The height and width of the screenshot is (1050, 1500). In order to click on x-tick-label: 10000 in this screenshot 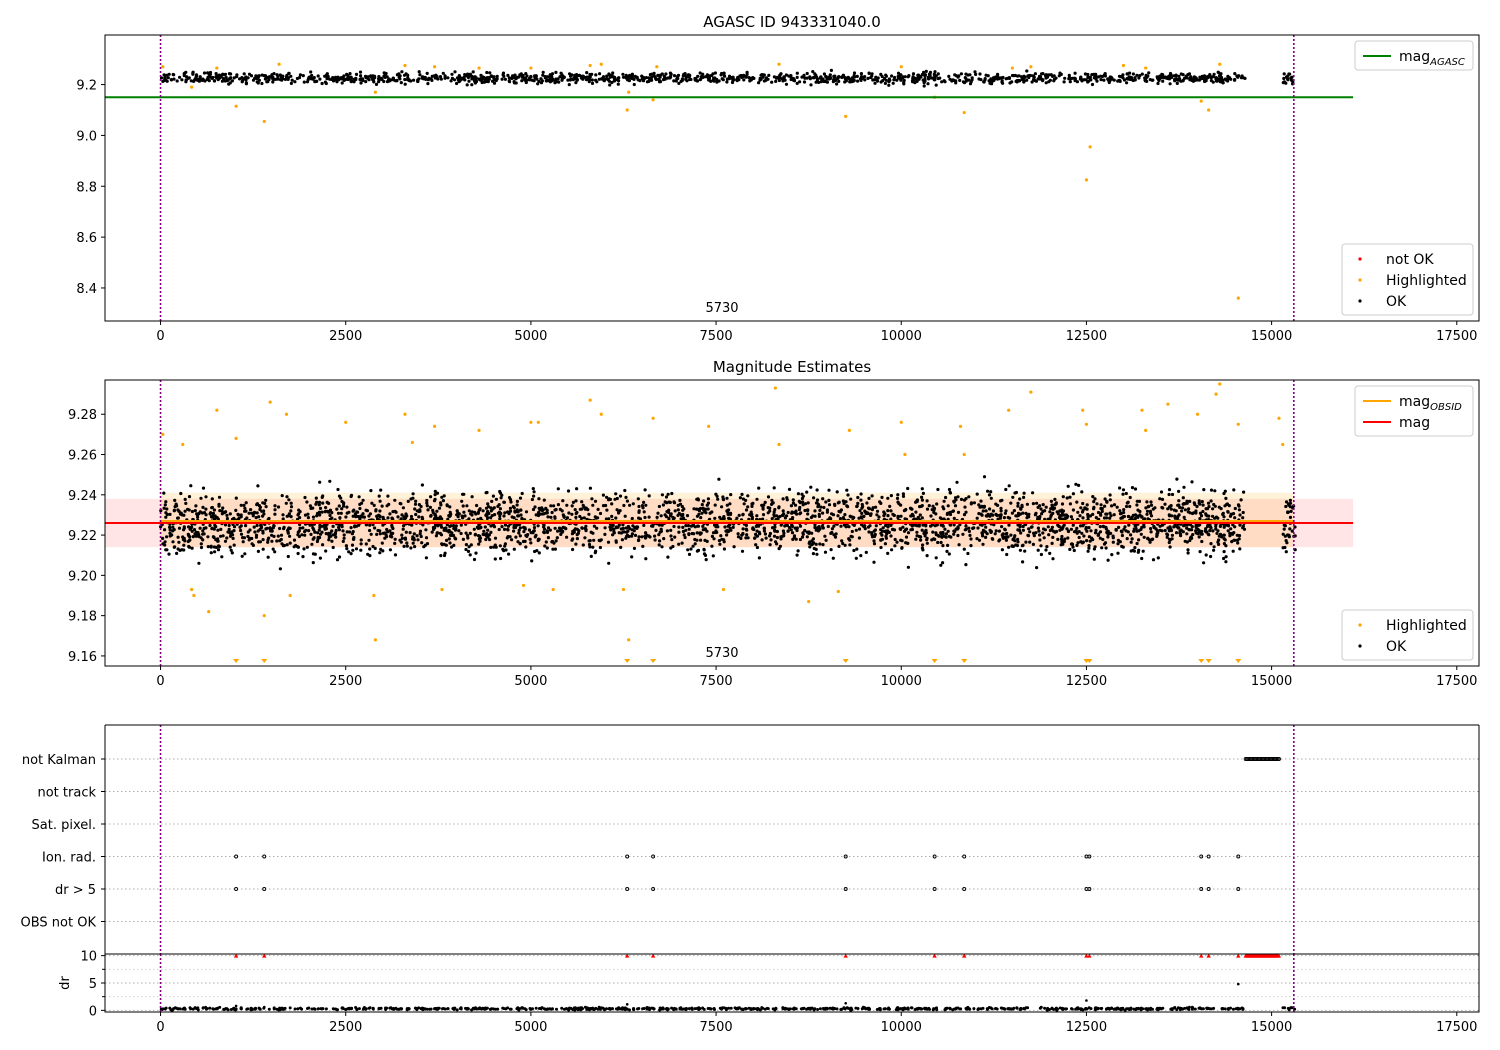, I will do `click(901, 681)`.